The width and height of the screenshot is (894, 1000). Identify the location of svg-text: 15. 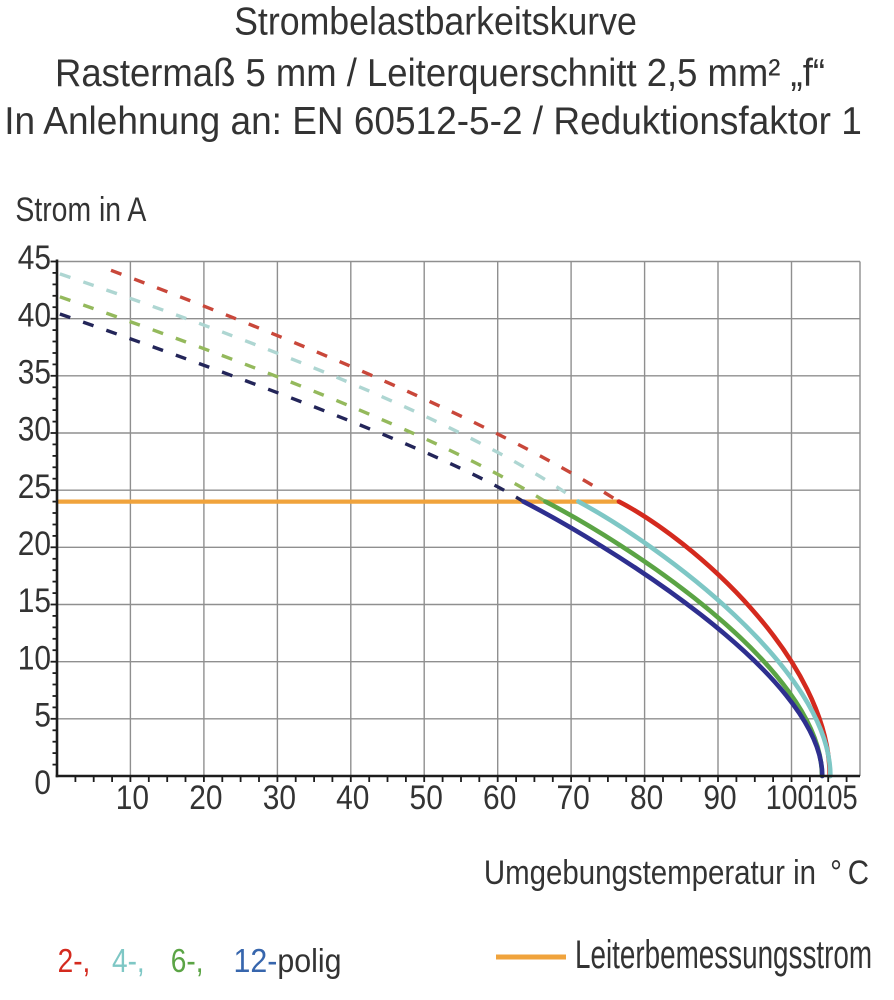
(34, 600).